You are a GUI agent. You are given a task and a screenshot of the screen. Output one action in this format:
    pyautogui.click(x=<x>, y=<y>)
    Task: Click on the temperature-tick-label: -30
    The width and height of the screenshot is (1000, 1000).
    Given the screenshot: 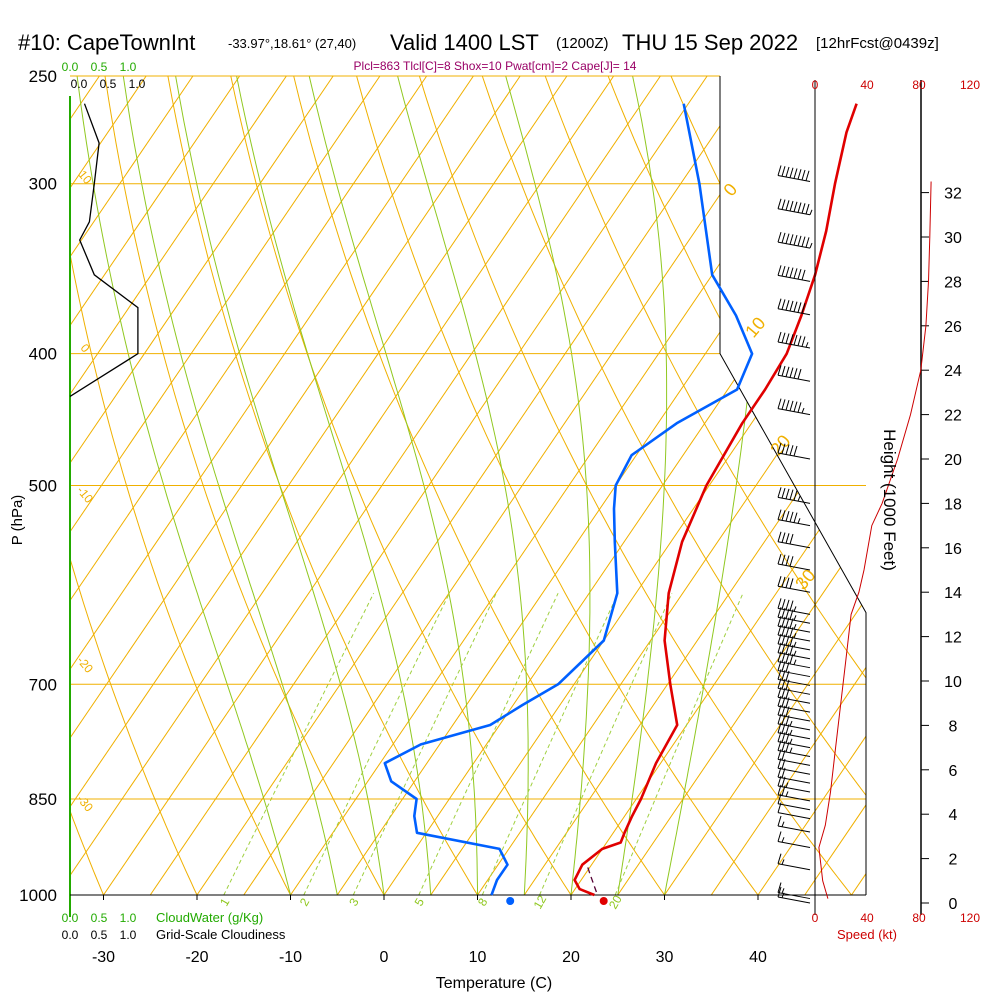 What is the action you would take?
    pyautogui.click(x=103, y=957)
    